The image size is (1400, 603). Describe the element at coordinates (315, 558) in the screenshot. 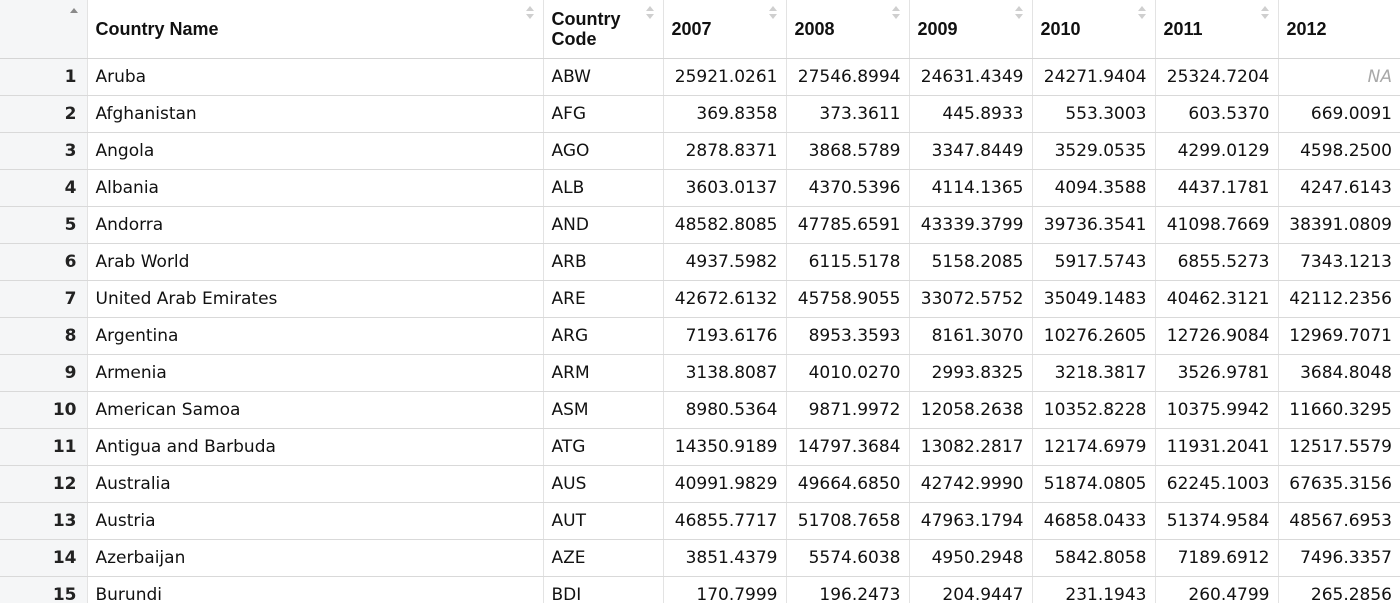

I see `country-name-cell: Azerbaijan` at that location.